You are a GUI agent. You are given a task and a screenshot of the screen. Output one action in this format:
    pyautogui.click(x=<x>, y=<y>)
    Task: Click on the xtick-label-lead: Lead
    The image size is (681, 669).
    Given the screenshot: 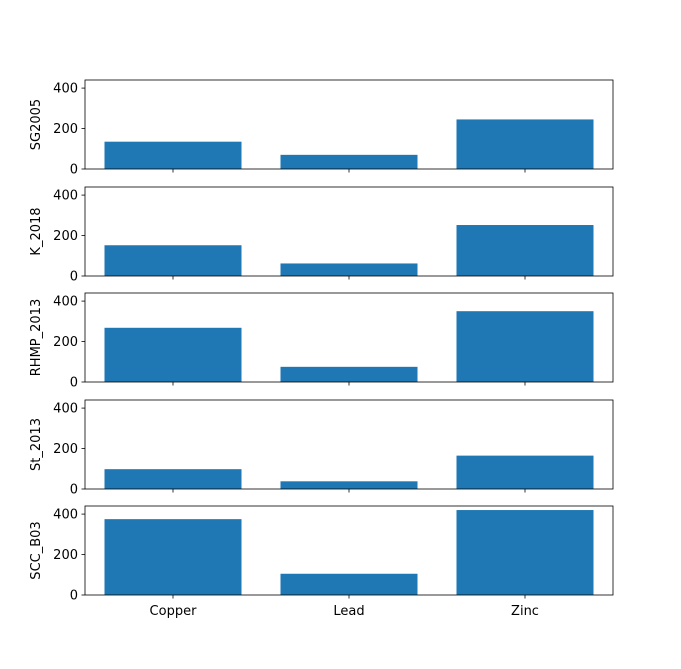 What is the action you would take?
    pyautogui.click(x=348, y=611)
    